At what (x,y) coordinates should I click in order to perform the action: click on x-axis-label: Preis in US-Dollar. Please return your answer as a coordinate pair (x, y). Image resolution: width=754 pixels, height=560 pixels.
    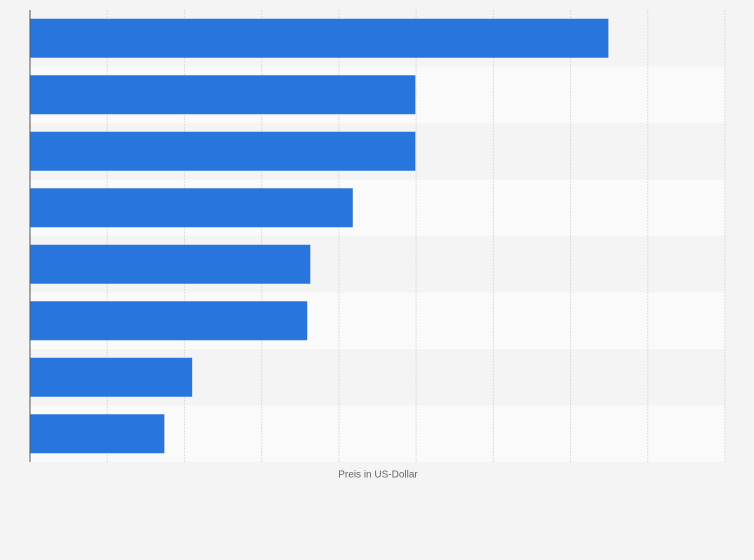
    Looking at the image, I should click on (378, 475).